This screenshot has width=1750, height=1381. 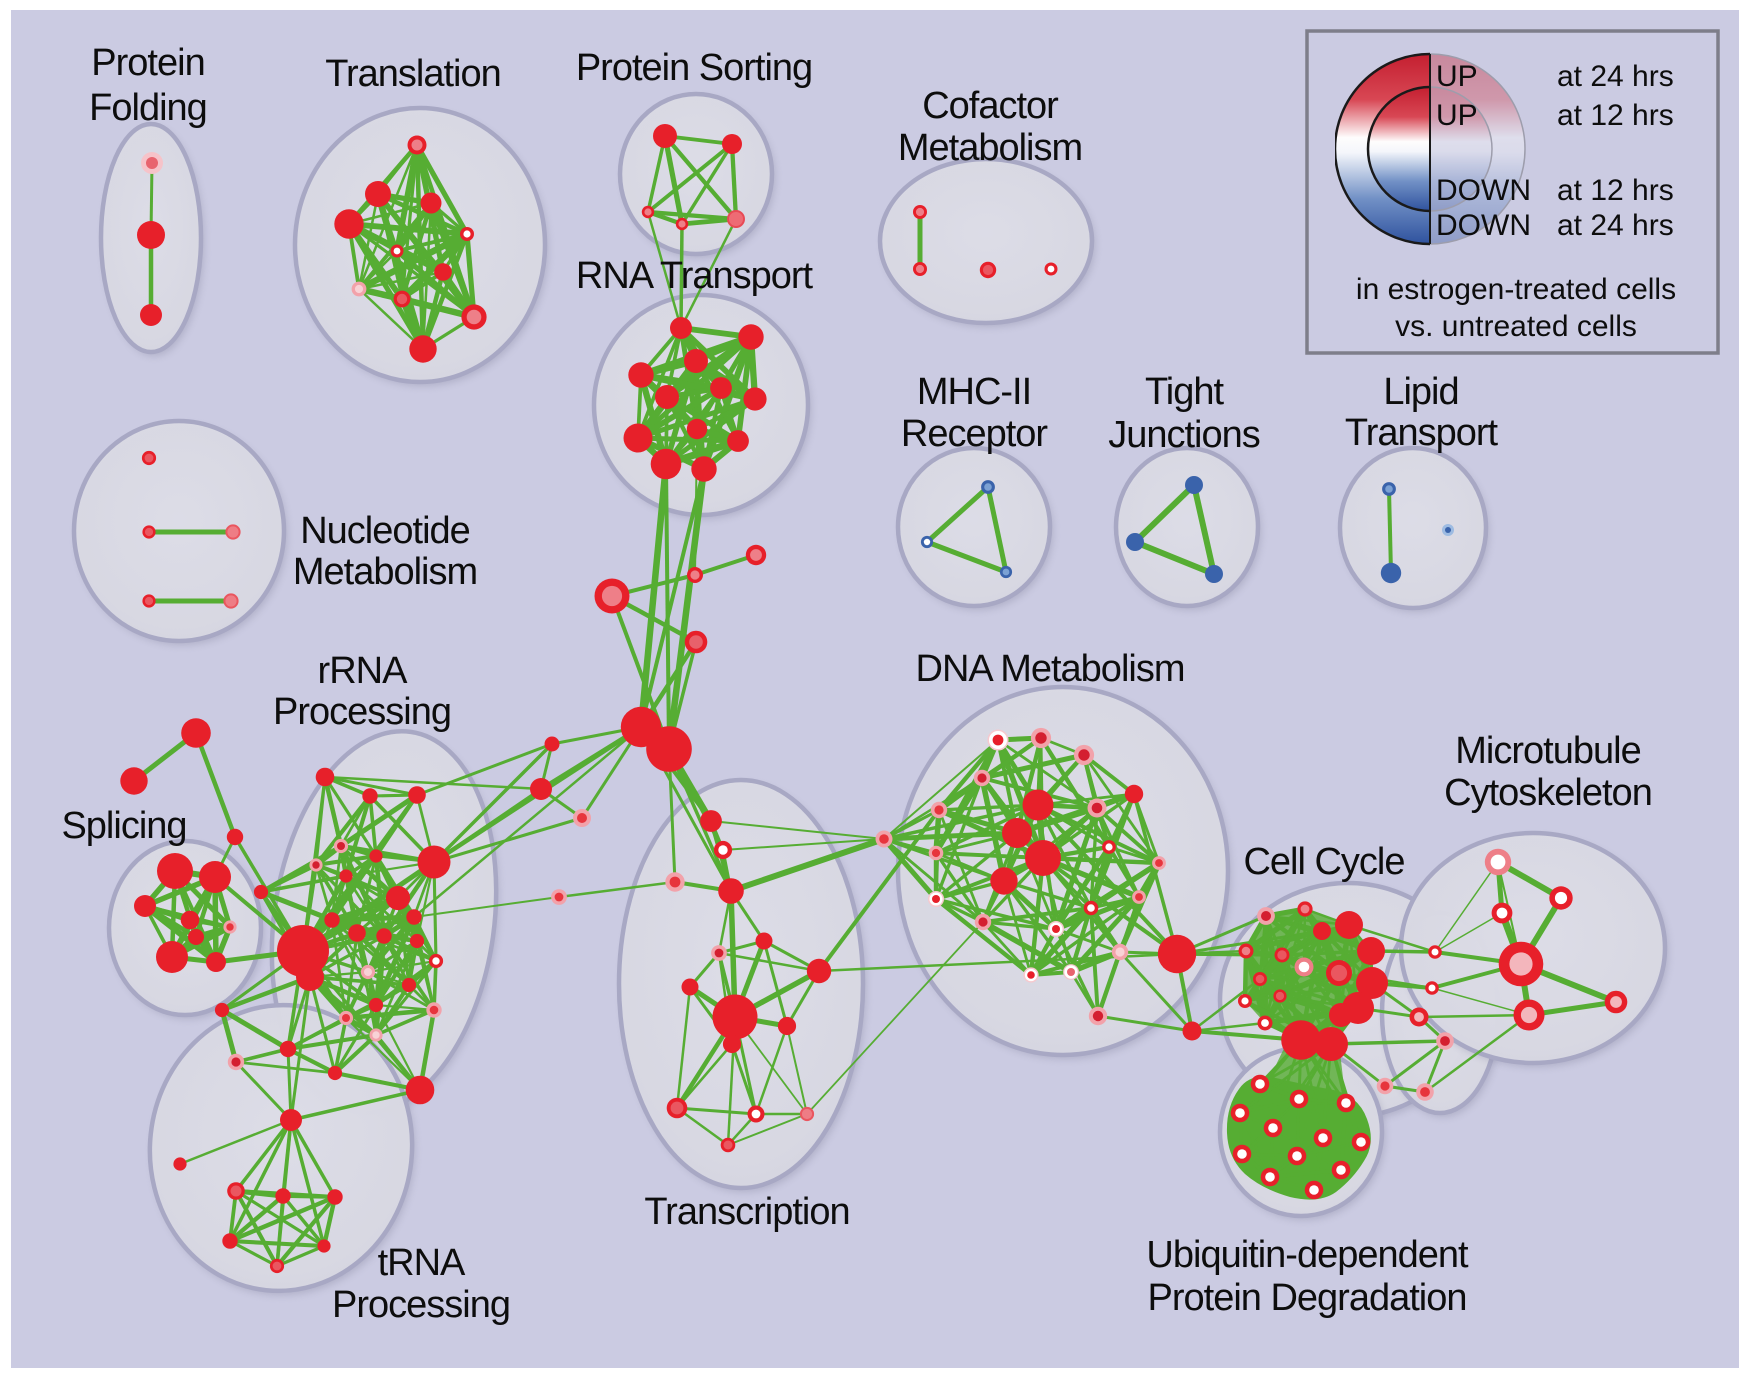 I want to click on svg-text: Translation, so click(x=413, y=74).